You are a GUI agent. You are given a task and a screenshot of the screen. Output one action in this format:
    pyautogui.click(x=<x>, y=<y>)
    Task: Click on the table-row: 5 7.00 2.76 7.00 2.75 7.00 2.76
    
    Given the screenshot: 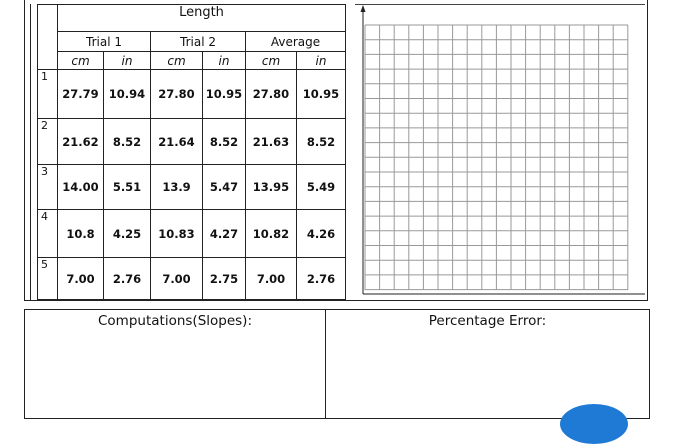 What is the action you would take?
    pyautogui.click(x=191, y=278)
    